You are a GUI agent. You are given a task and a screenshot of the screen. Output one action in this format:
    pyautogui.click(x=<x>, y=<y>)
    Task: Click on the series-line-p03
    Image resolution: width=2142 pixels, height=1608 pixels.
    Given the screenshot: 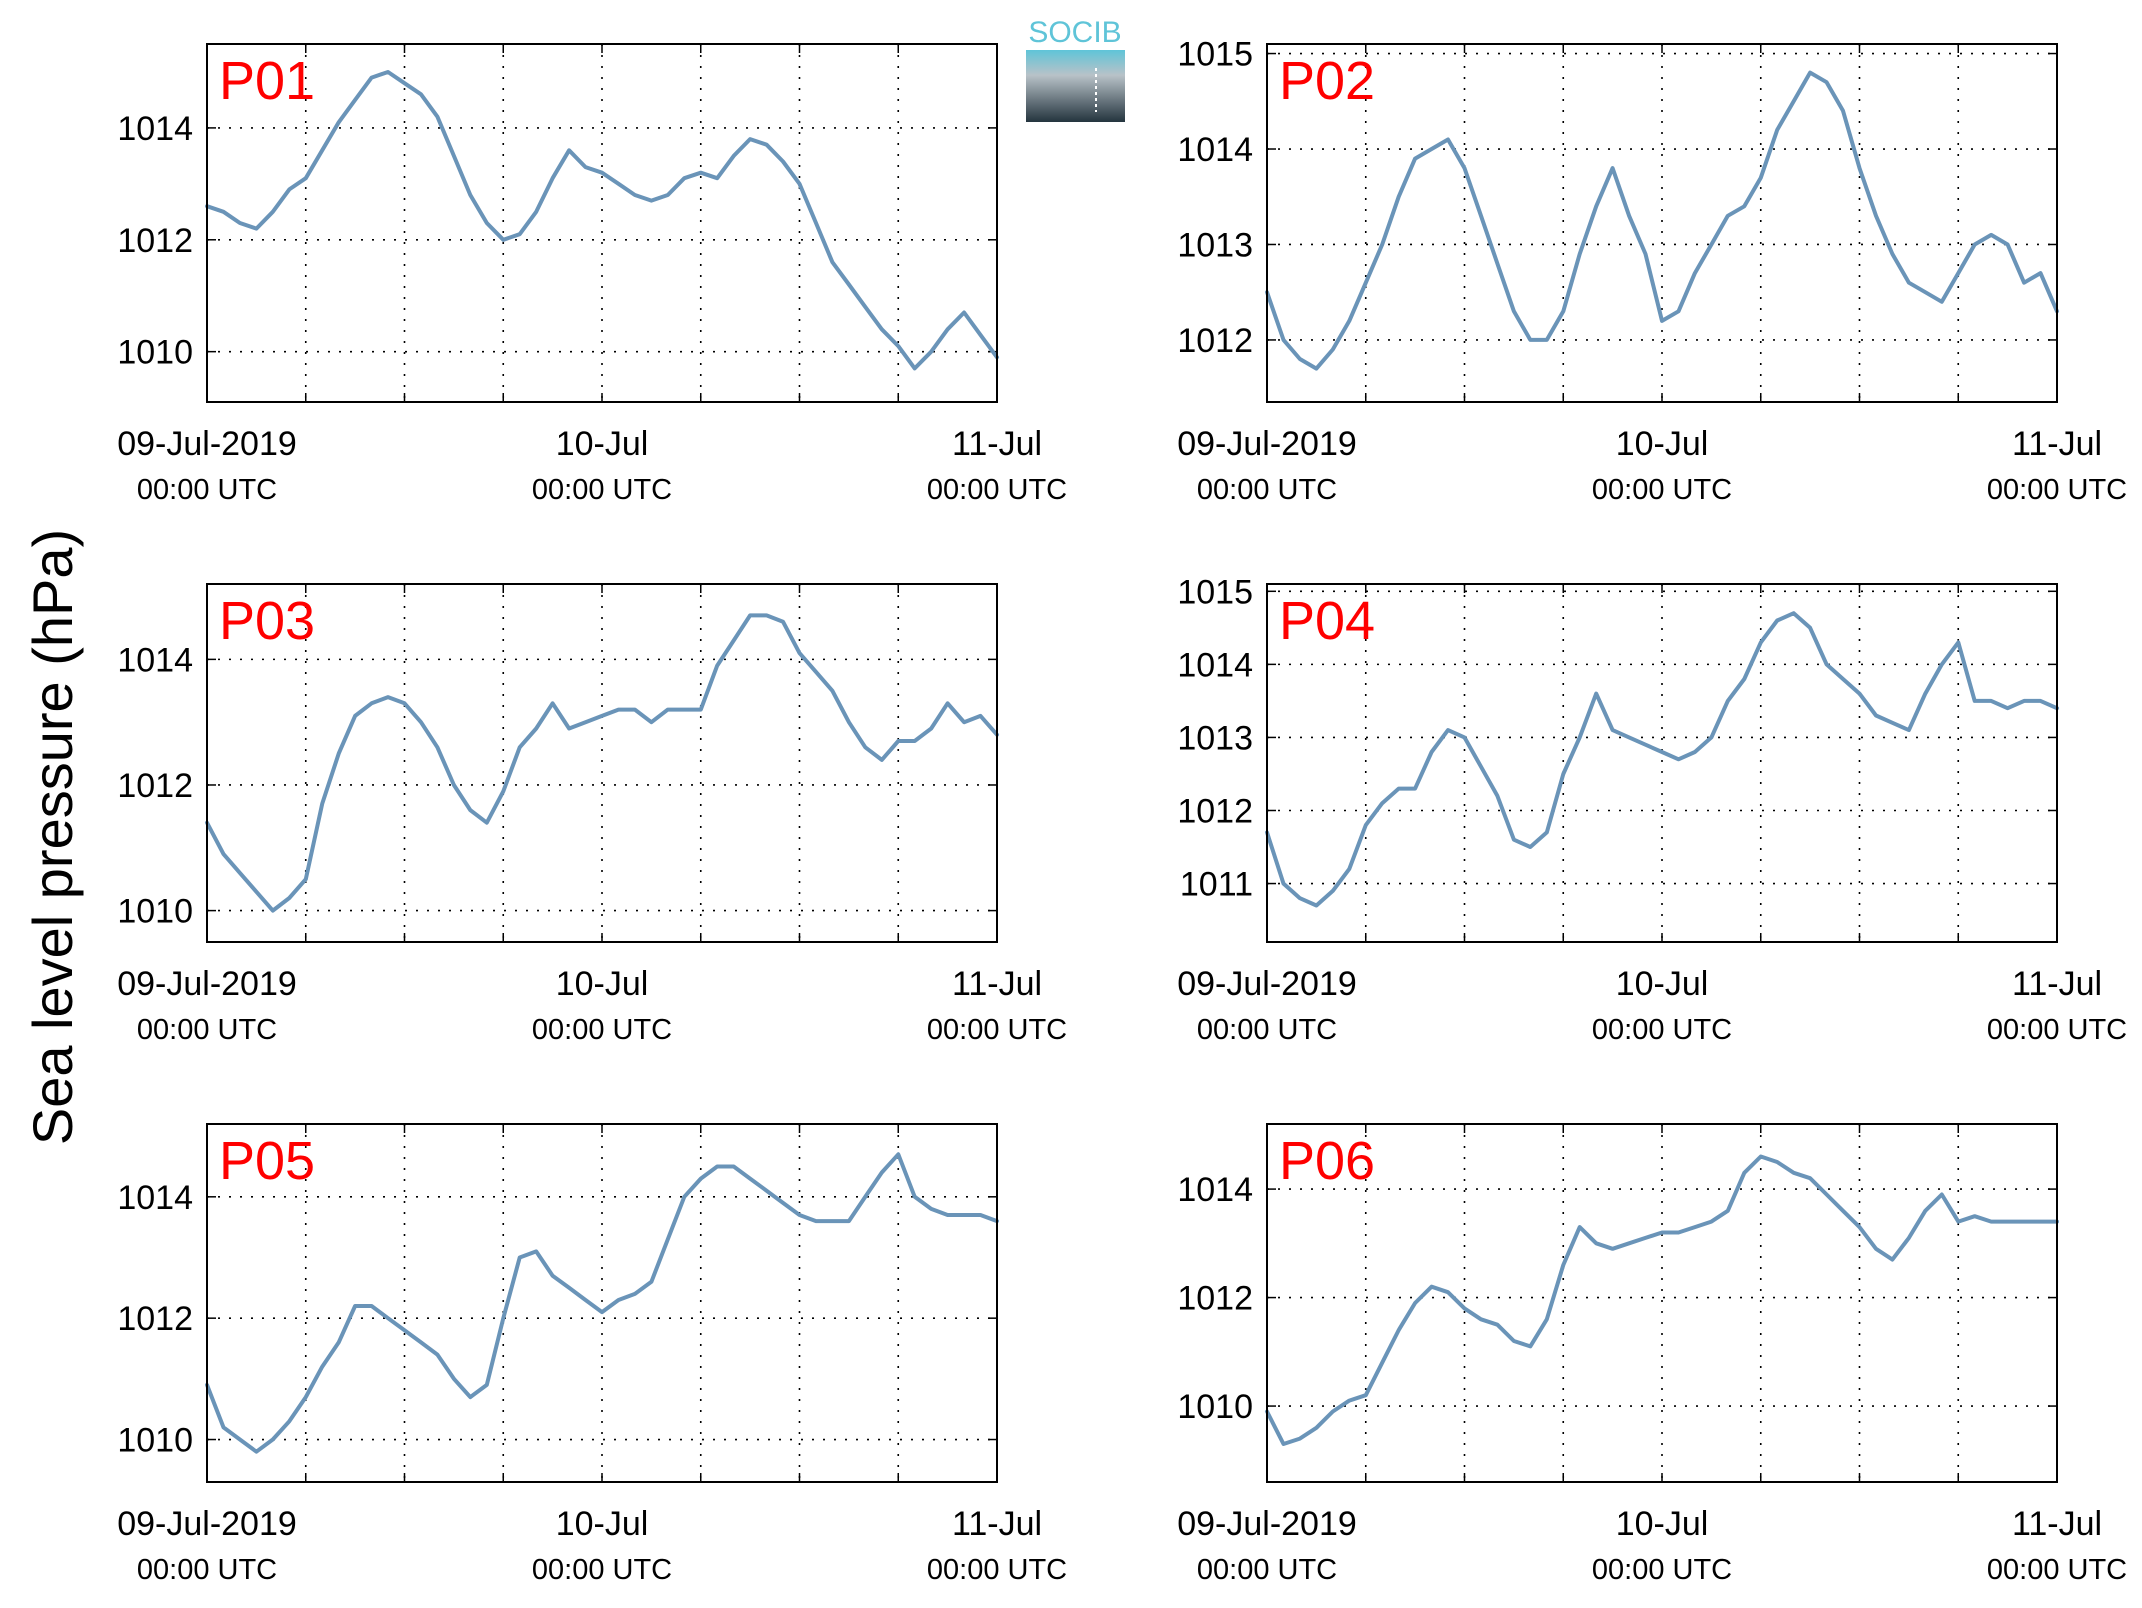 What is the action you would take?
    pyautogui.click(x=602, y=763)
    